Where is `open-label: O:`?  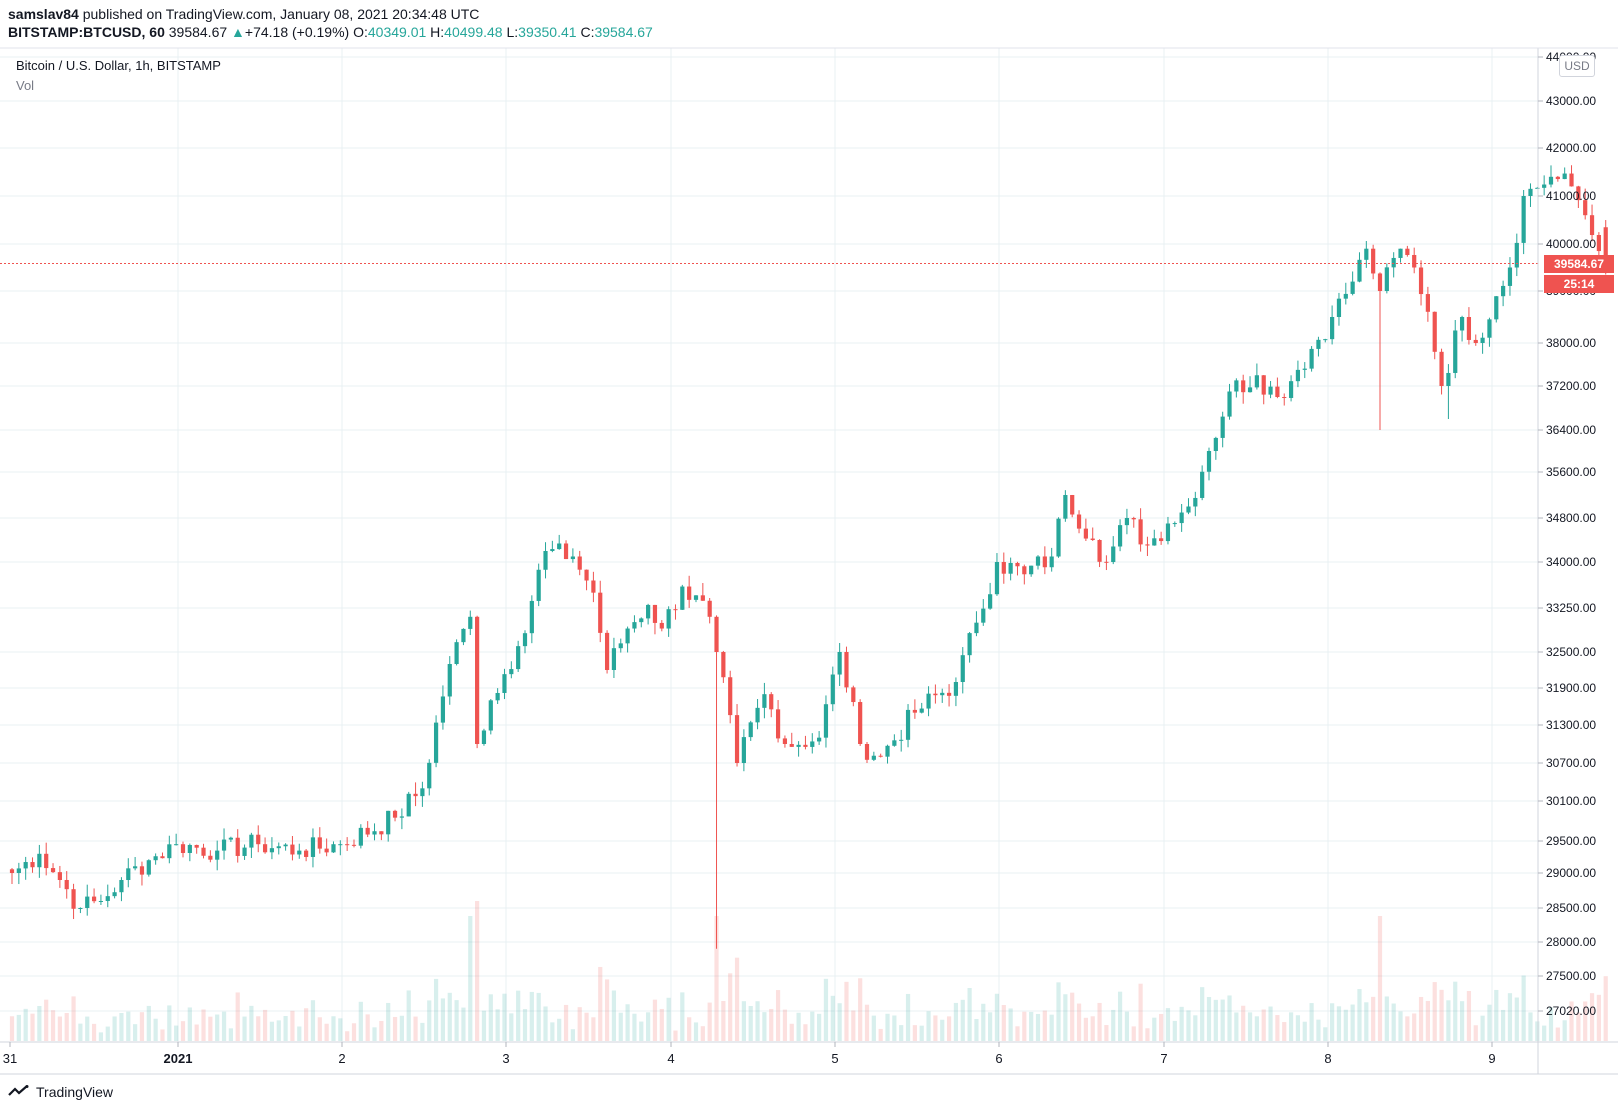
open-label: O: is located at coordinates (360, 32).